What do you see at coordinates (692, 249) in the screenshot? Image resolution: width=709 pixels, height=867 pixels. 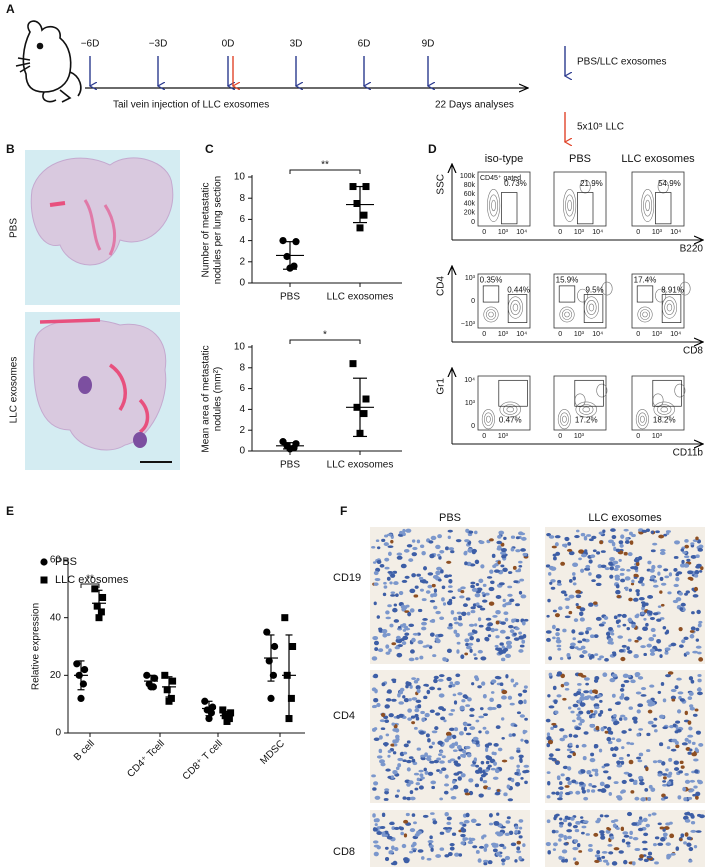 I see `x-axis-name: B220` at bounding box center [692, 249].